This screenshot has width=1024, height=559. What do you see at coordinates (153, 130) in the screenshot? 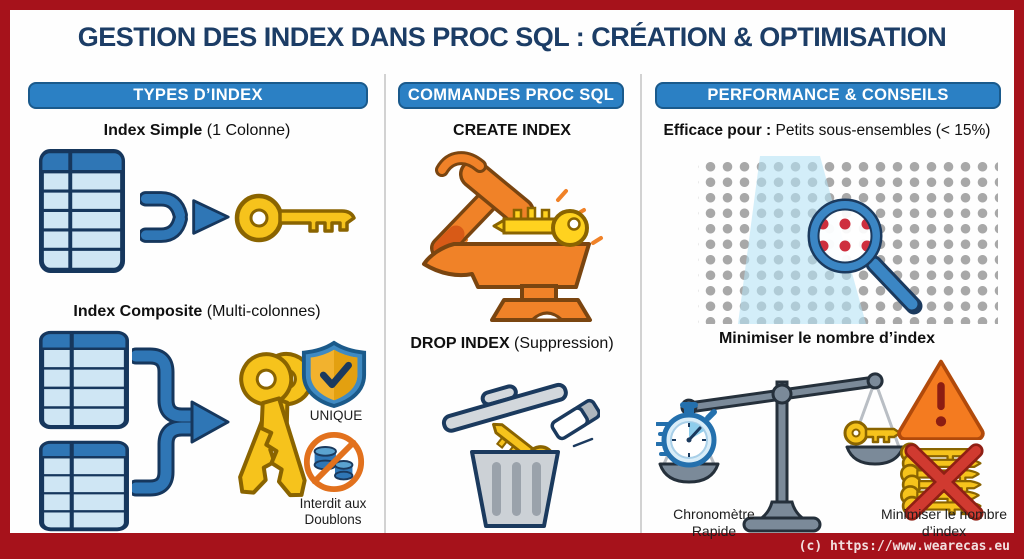
I see `heading-index-simple-bold: Index Simple` at bounding box center [153, 130].